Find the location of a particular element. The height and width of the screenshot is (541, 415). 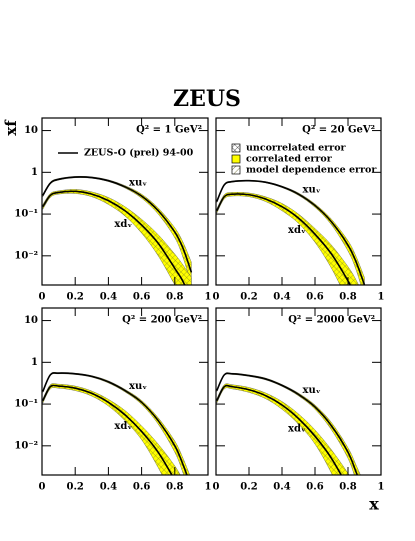

legend-label: uncorrelated error is located at coordinates (296, 148).